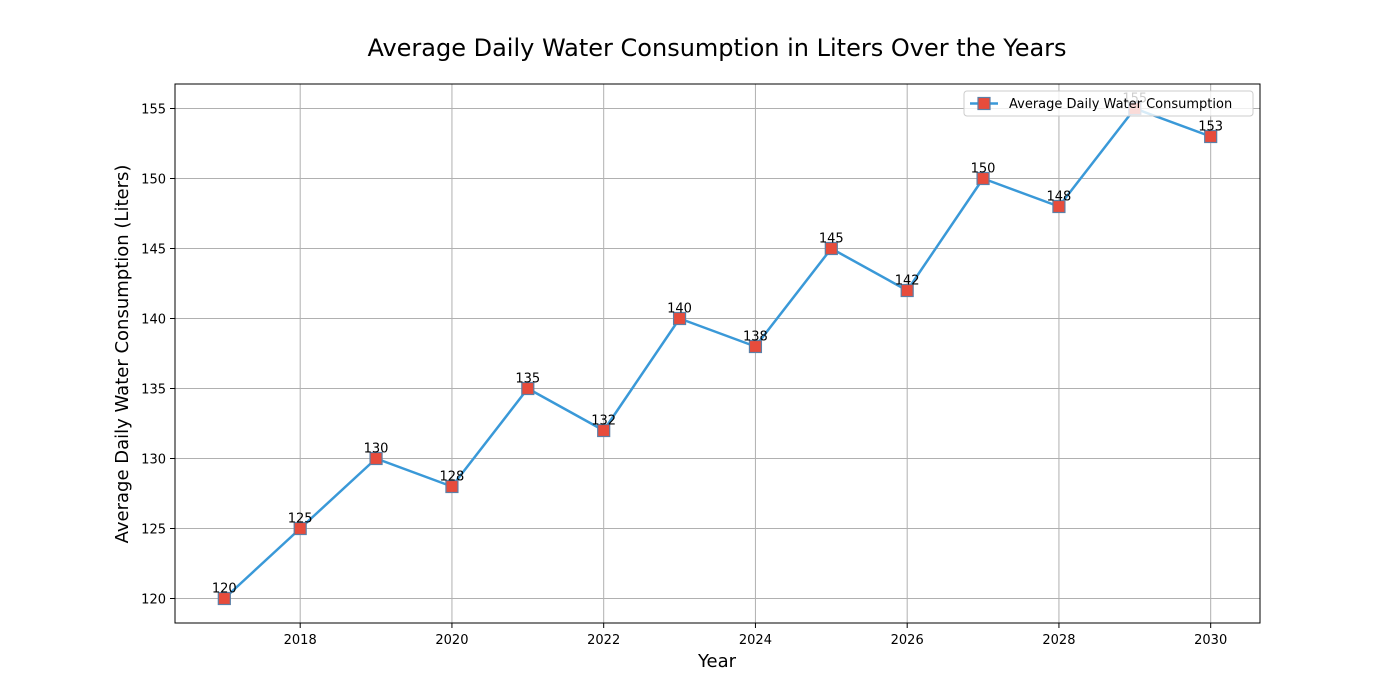 The height and width of the screenshot is (700, 1400). I want to click on x-axis-ticks: 2018 2020 2022 2024 2026 2028 2030, so click(755, 635).